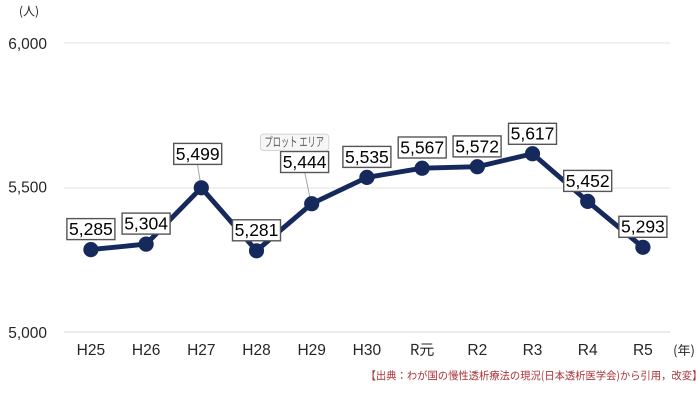  I want to click on svg-text: 5,617, so click(533, 134).